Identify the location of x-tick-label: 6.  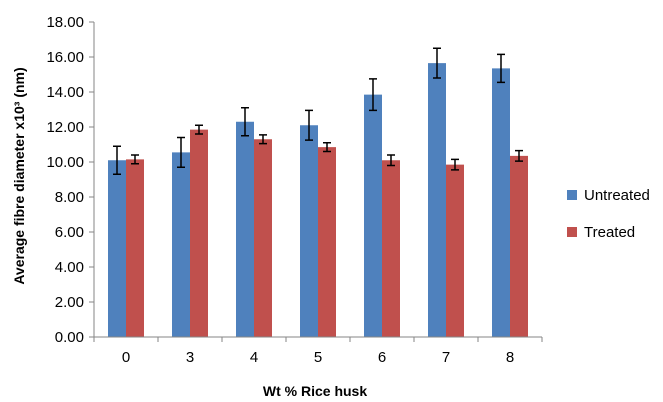
(382, 357).